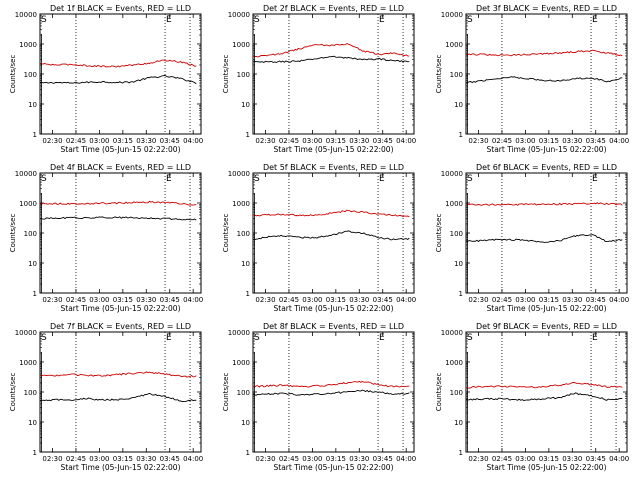  Describe the element at coordinates (120, 326) in the screenshot. I see `panel-title: Det 7f BLACK = Events, RED = LLD` at that location.